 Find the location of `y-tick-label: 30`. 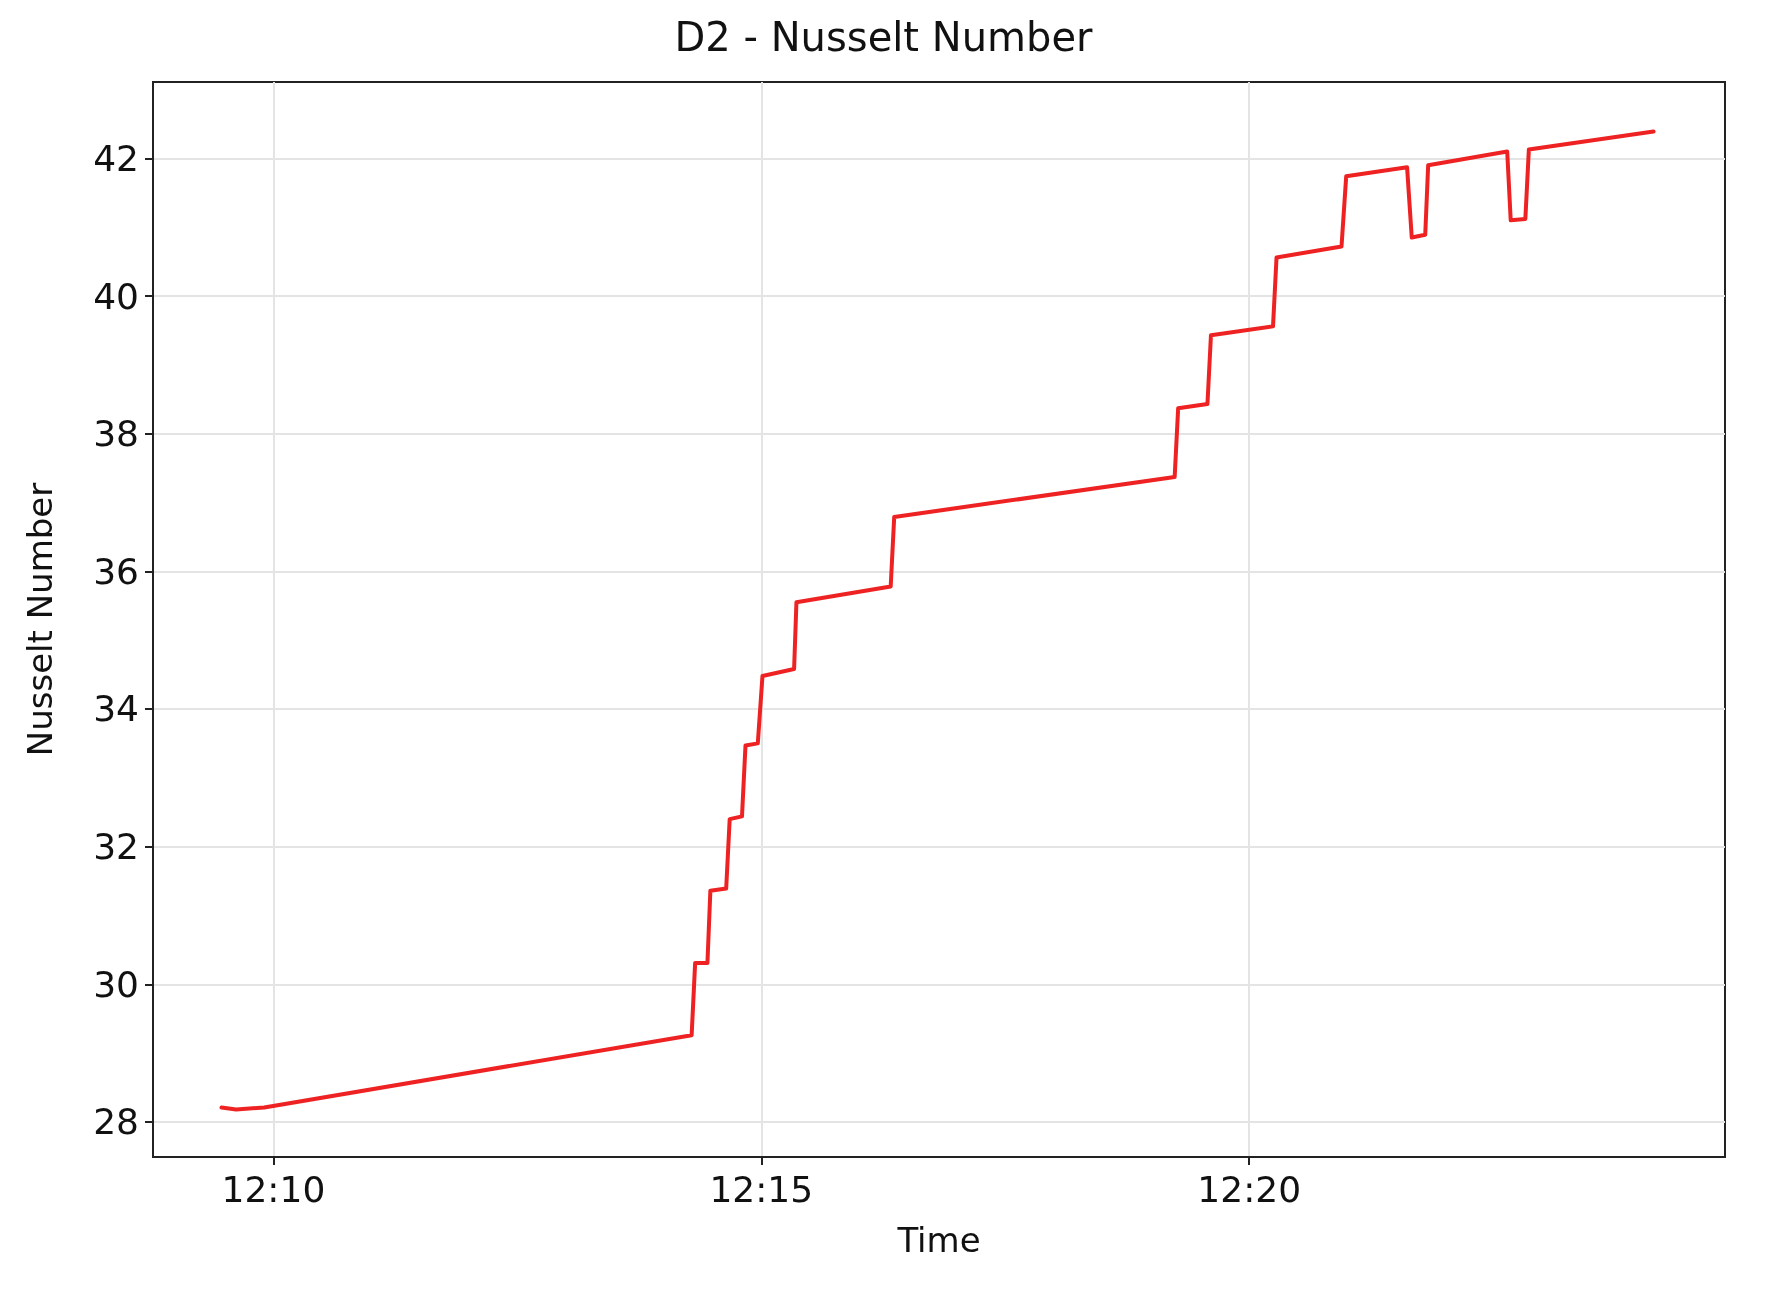

y-tick-label: 30 is located at coordinates (116, 984).